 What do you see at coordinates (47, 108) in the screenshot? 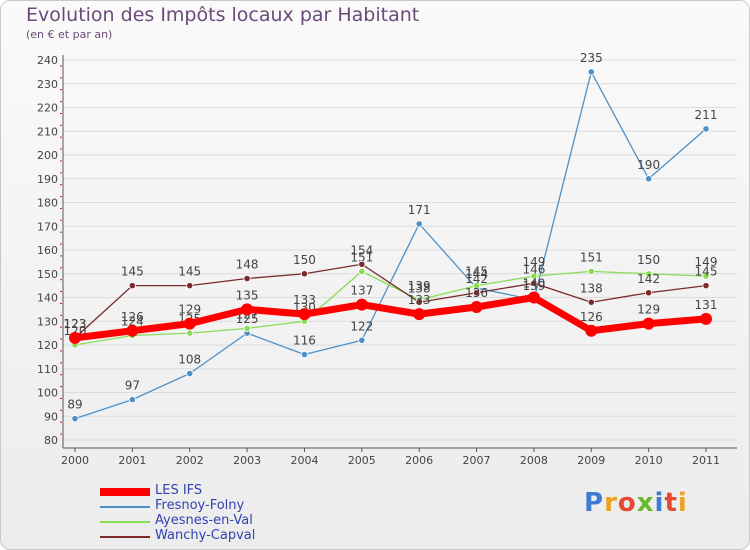
I see `y-tick-label: 220` at bounding box center [47, 108].